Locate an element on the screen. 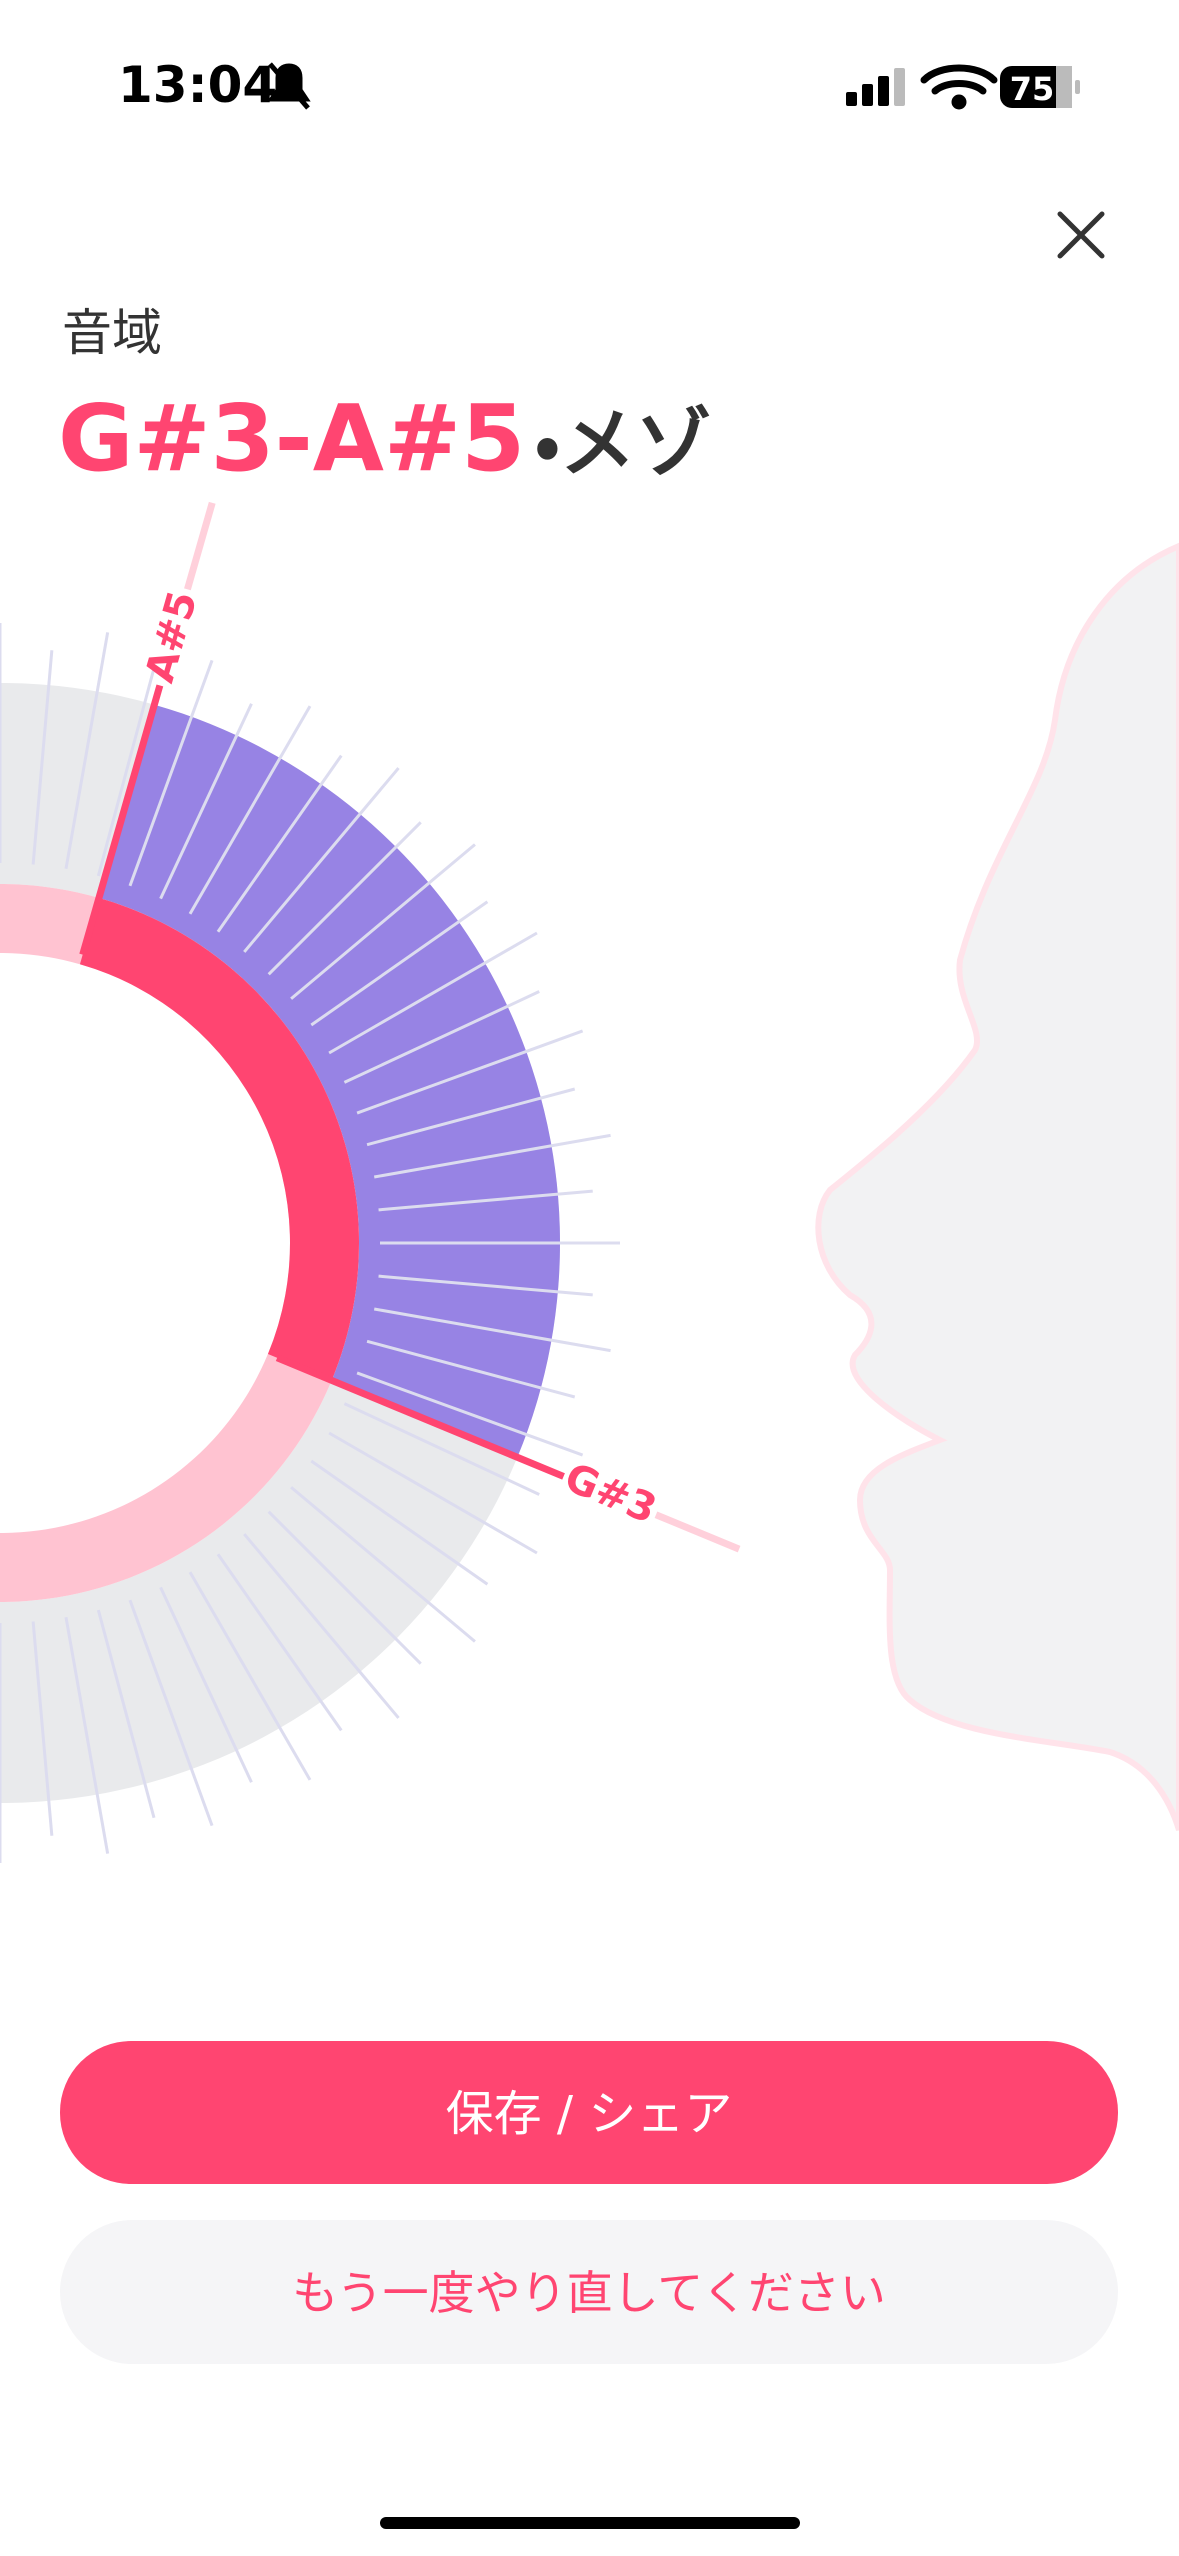 The width and height of the screenshot is (1179, 2556). header-title: G#3-A#5 ・メゾ is located at coordinates (385, 438).